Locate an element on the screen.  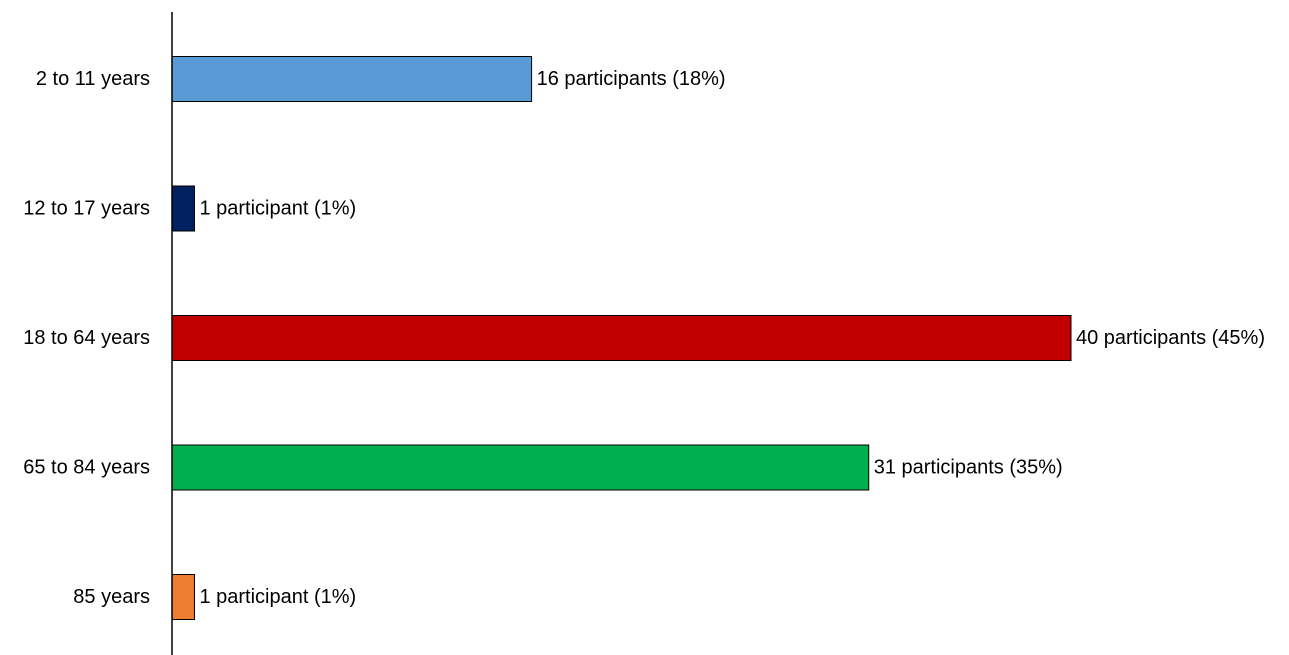
category-label-4: 85 years is located at coordinates (111, 597).